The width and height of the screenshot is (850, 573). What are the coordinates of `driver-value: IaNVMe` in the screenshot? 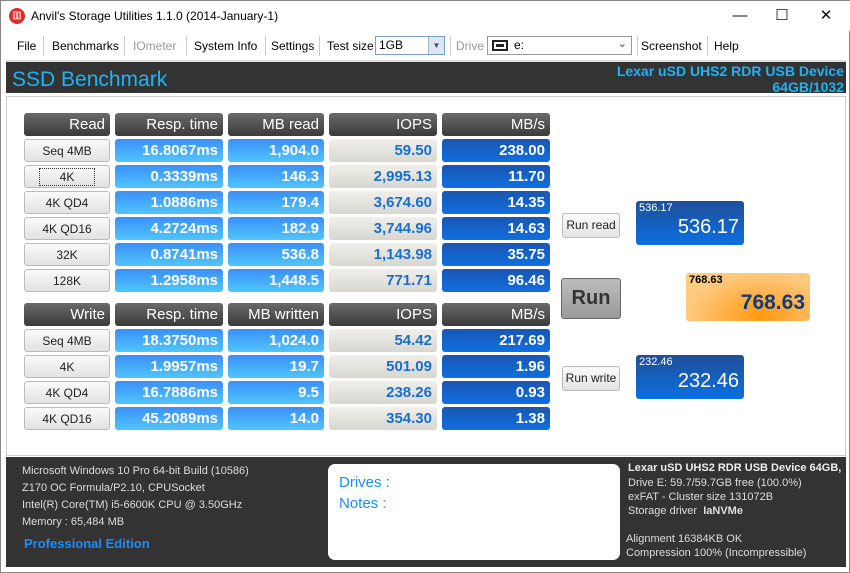 It's located at (723, 511).